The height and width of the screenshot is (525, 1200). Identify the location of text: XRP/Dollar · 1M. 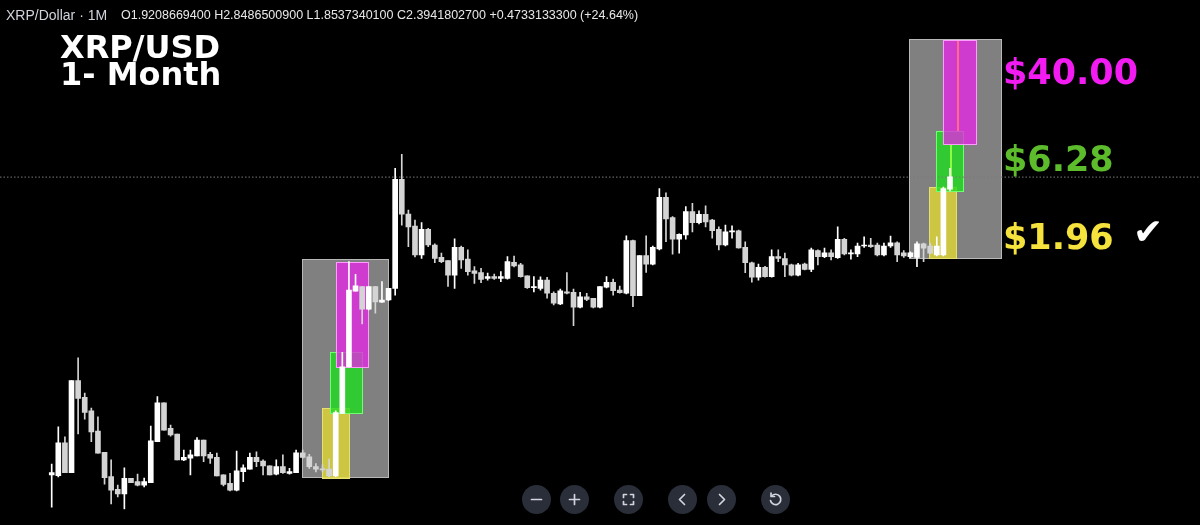
(57, 15).